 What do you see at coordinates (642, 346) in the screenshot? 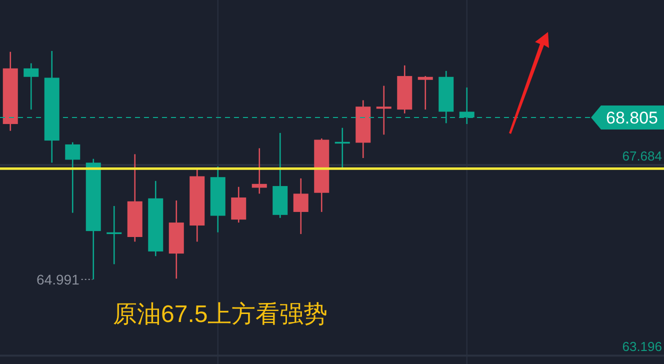
I see `y-tick-label: 63.196` at bounding box center [642, 346].